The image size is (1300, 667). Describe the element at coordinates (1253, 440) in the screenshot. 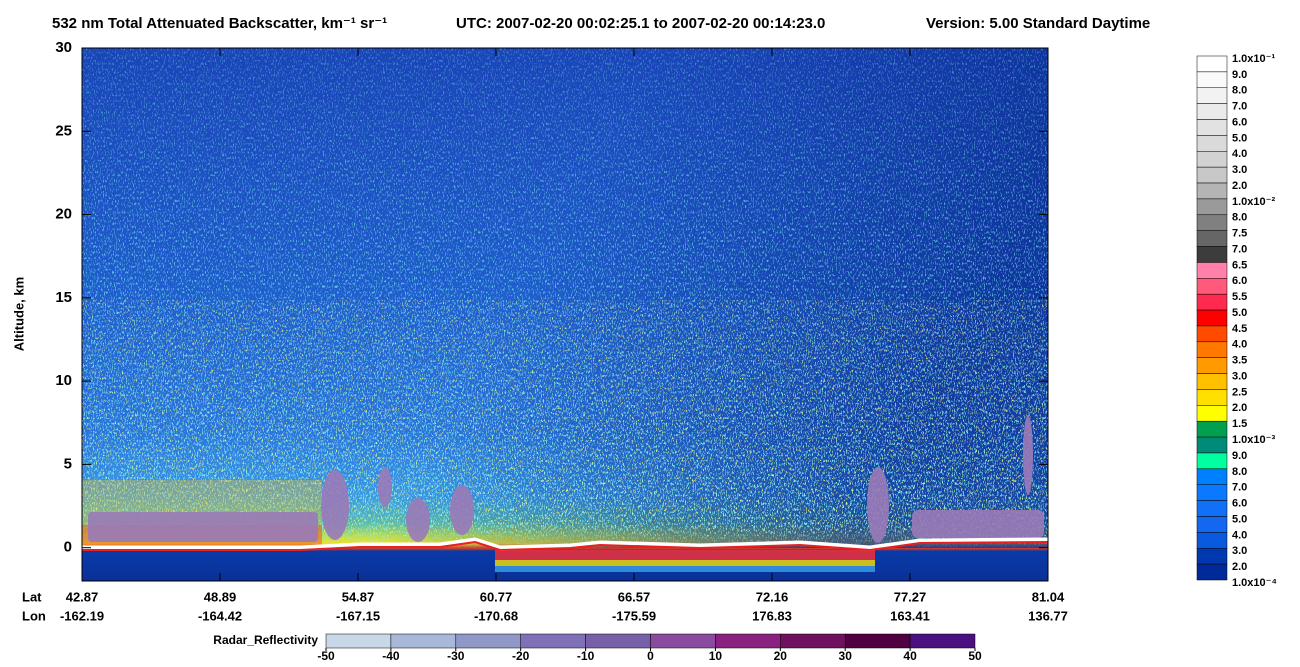

I see `colorbar-label: 1.0x10⁻³` at that location.